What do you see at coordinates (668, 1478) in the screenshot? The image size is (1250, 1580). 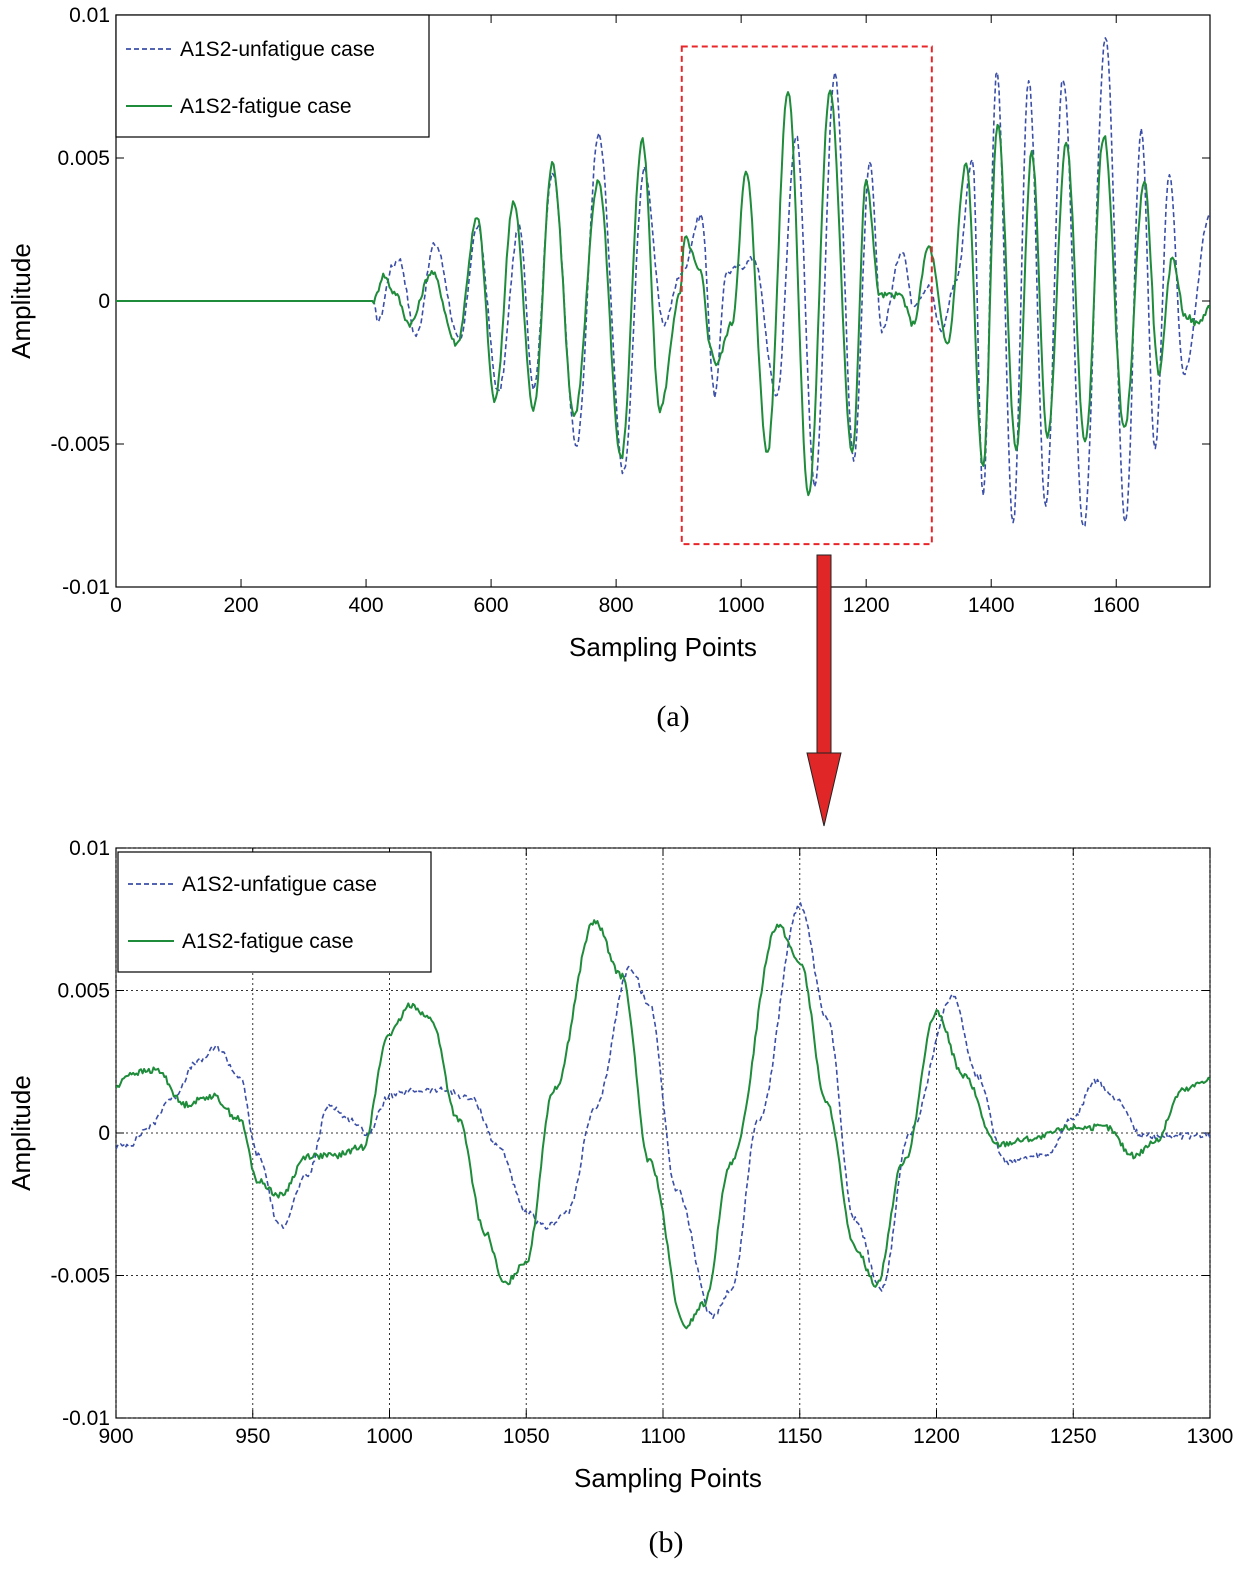 I see `x-axis-label-b: Sampling Points` at bounding box center [668, 1478].